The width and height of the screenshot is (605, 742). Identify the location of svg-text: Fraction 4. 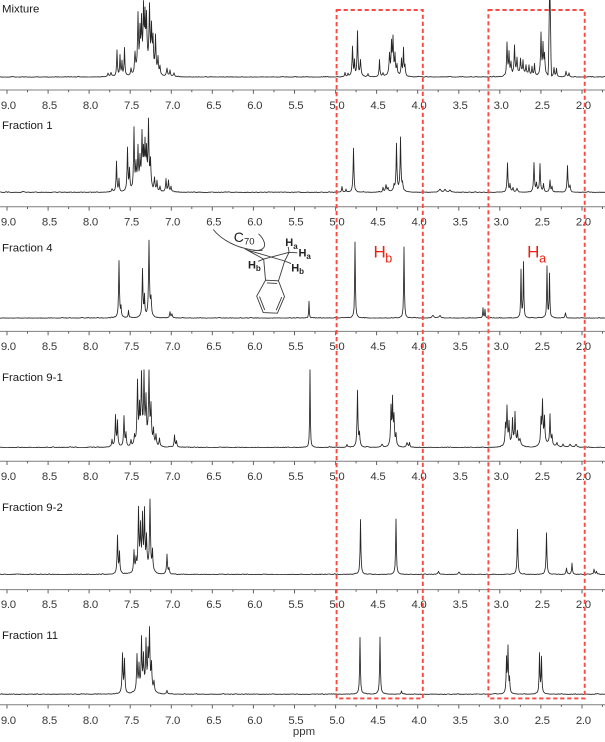
(27, 249).